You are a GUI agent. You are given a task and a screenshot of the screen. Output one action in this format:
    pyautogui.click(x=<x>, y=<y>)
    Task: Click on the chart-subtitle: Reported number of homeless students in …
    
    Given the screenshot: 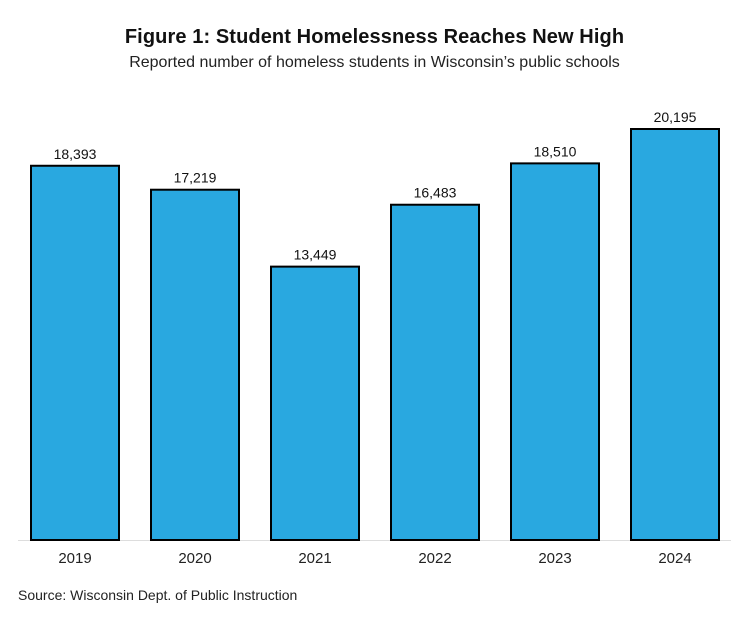 What is the action you would take?
    pyautogui.click(x=374, y=62)
    